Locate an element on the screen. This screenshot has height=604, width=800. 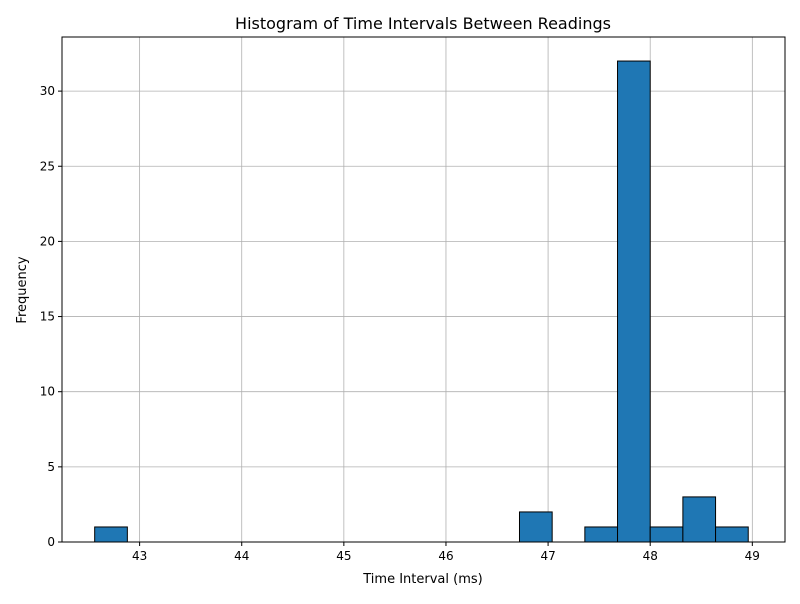
y-tick-label: 25 is located at coordinates (47, 166).